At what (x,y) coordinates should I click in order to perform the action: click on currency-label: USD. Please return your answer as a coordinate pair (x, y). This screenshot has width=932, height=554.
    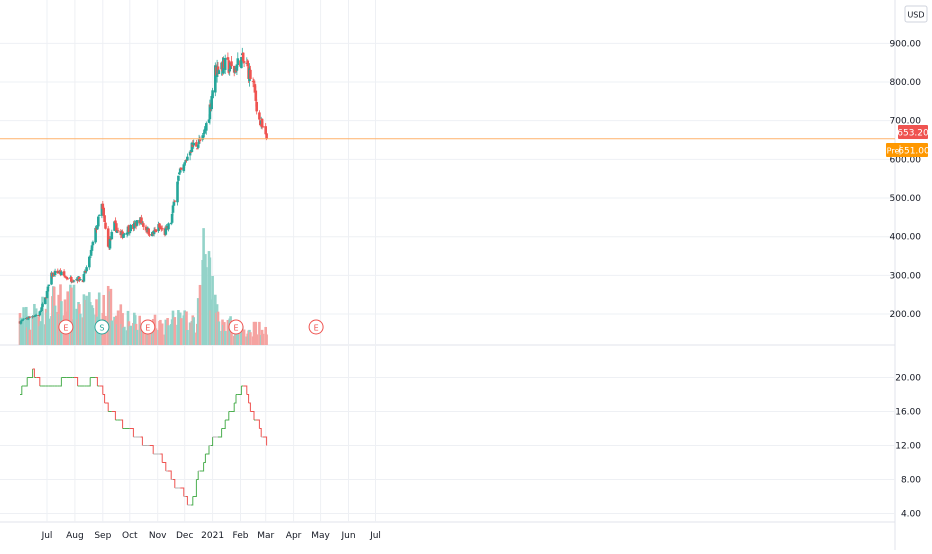
    Looking at the image, I should click on (915, 15).